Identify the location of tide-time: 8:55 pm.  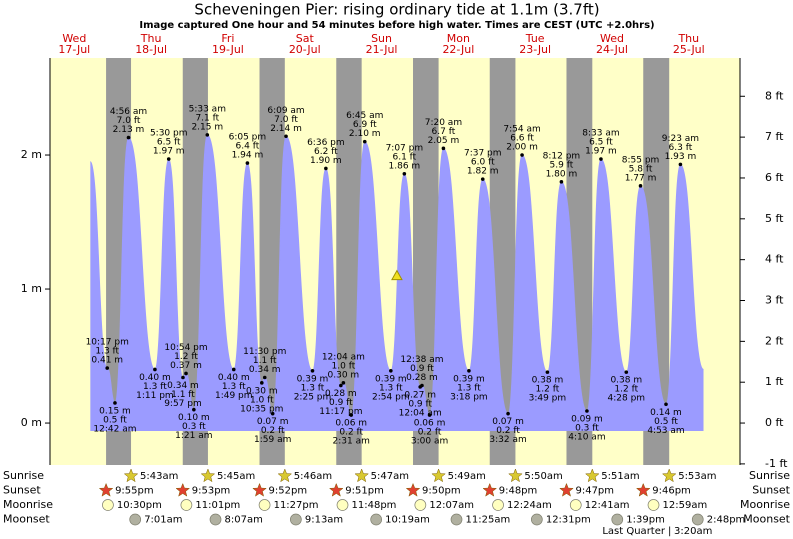
(641, 160).